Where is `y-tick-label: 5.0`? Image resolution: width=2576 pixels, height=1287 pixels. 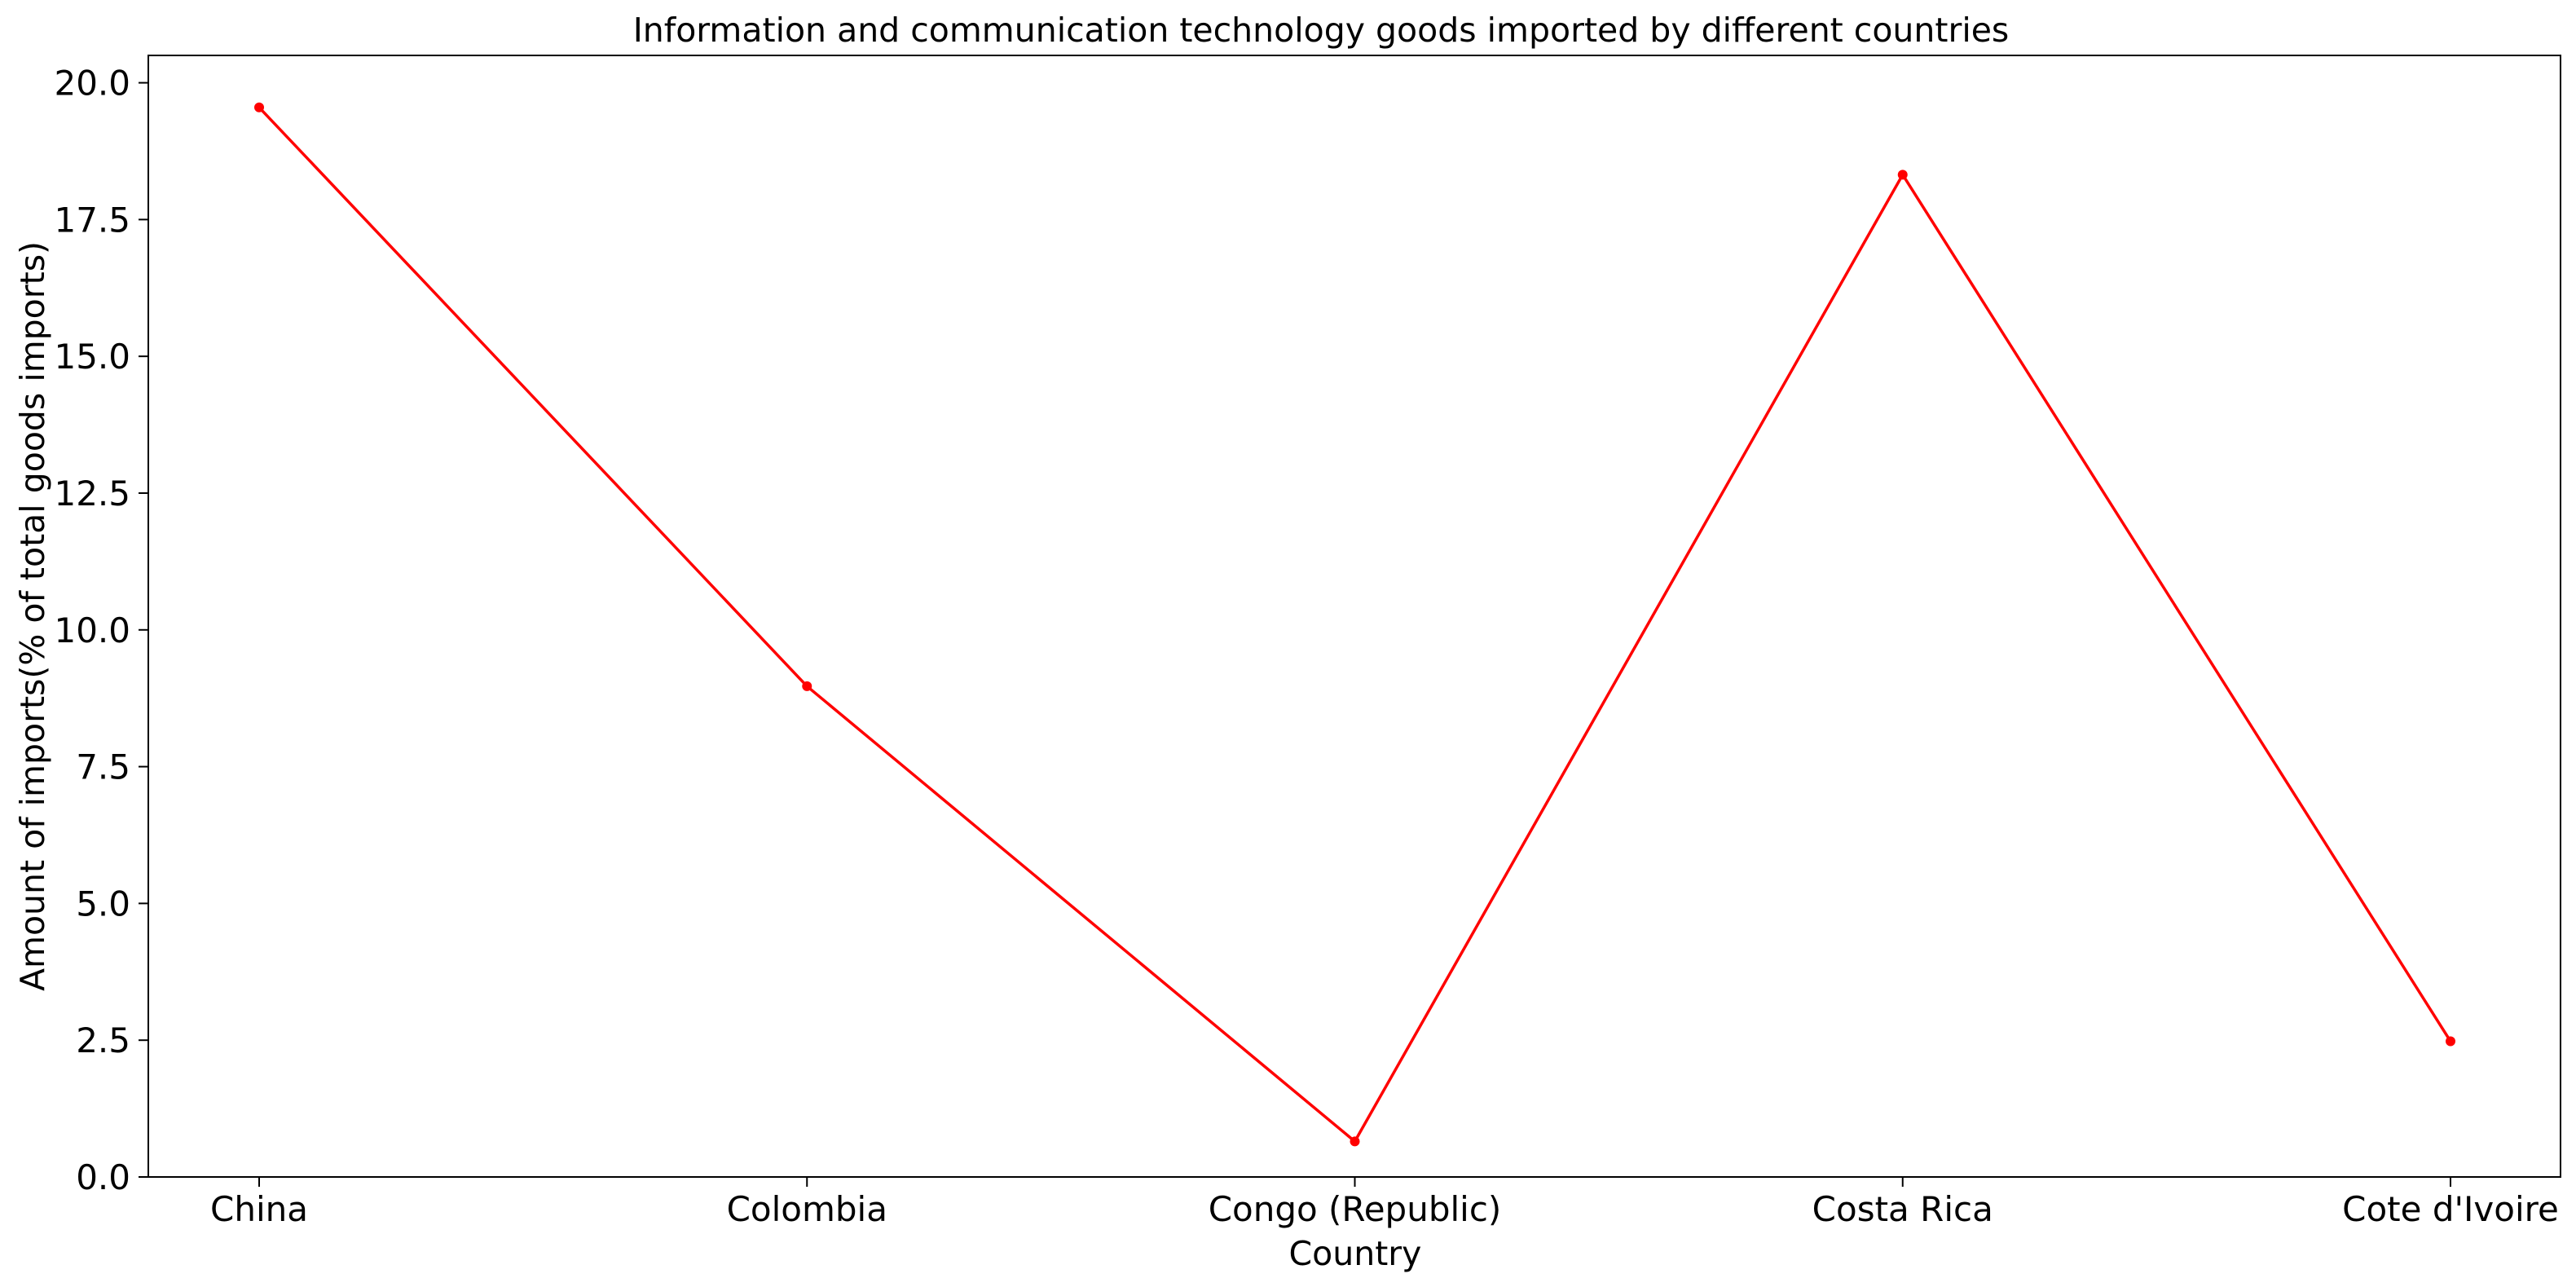 y-tick-label: 5.0 is located at coordinates (103, 903).